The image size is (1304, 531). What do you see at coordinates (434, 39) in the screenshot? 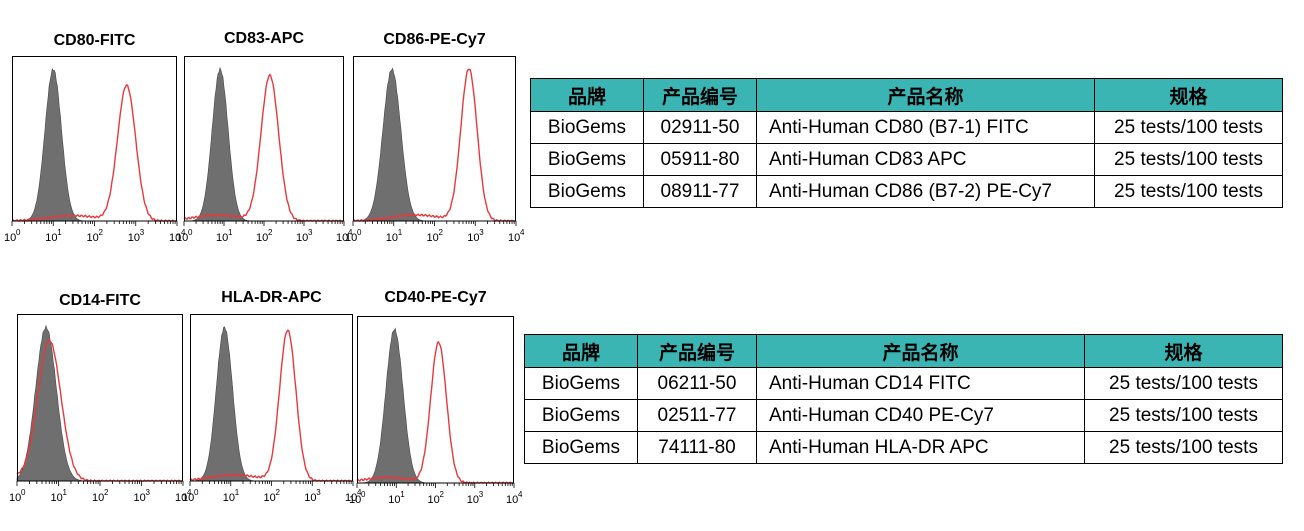
I see `histogram-title: CD86-PE-Cy7` at bounding box center [434, 39].